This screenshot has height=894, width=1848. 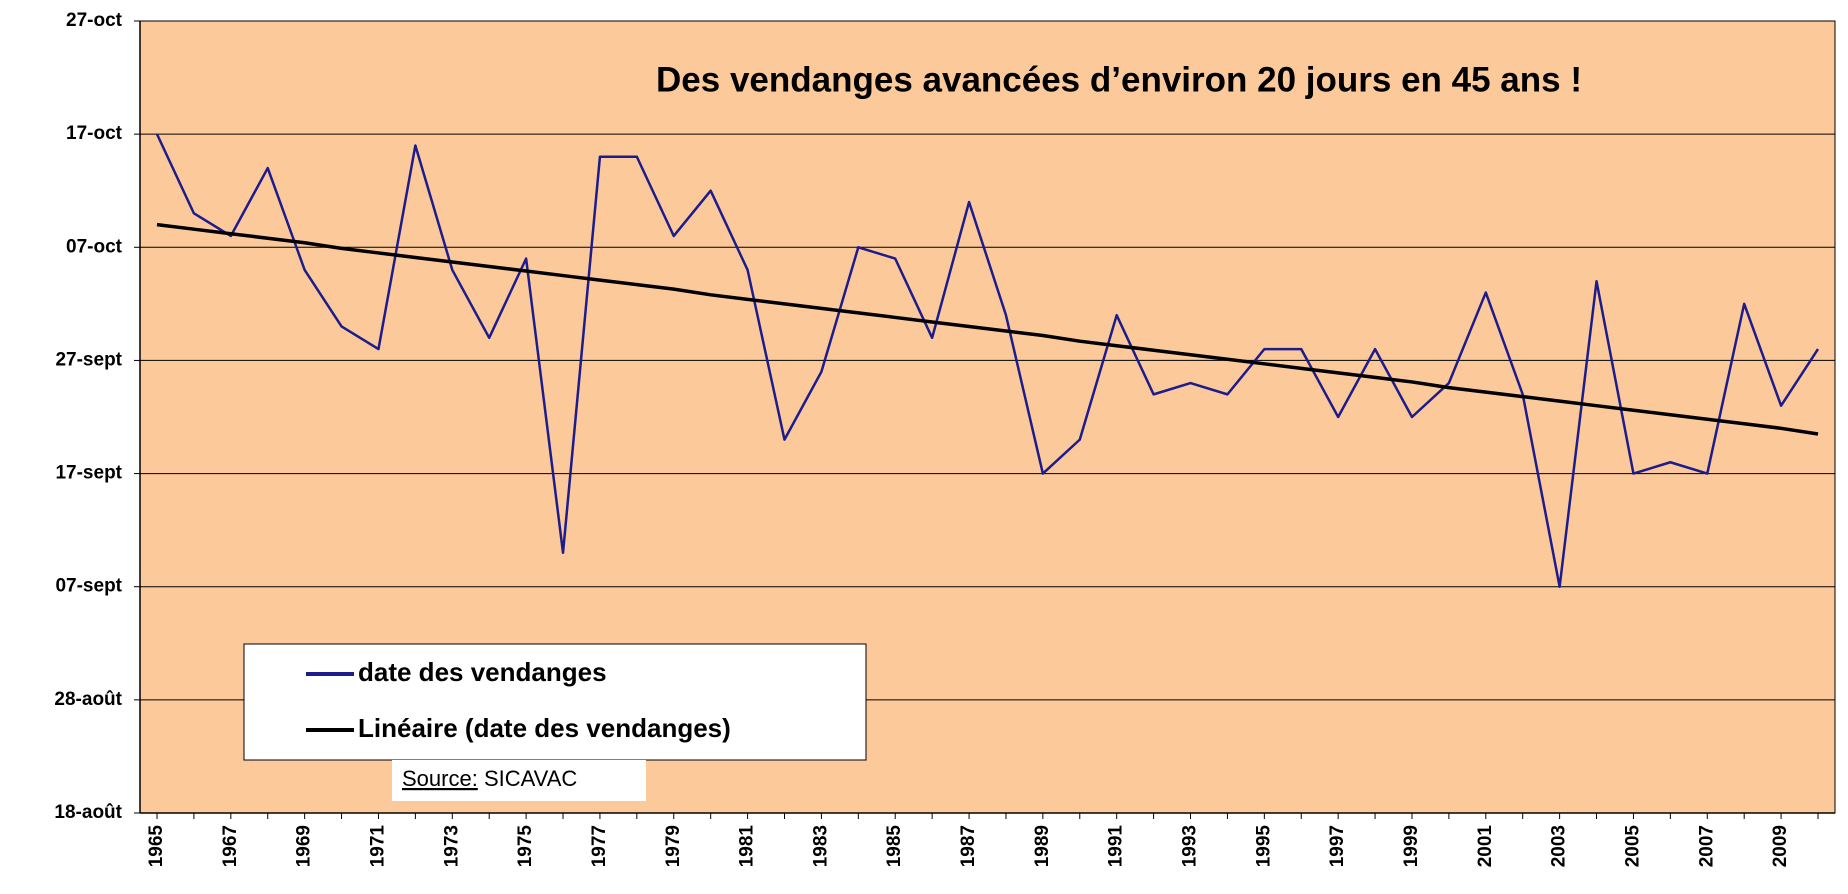 I want to click on source-box, so click(x=519, y=780).